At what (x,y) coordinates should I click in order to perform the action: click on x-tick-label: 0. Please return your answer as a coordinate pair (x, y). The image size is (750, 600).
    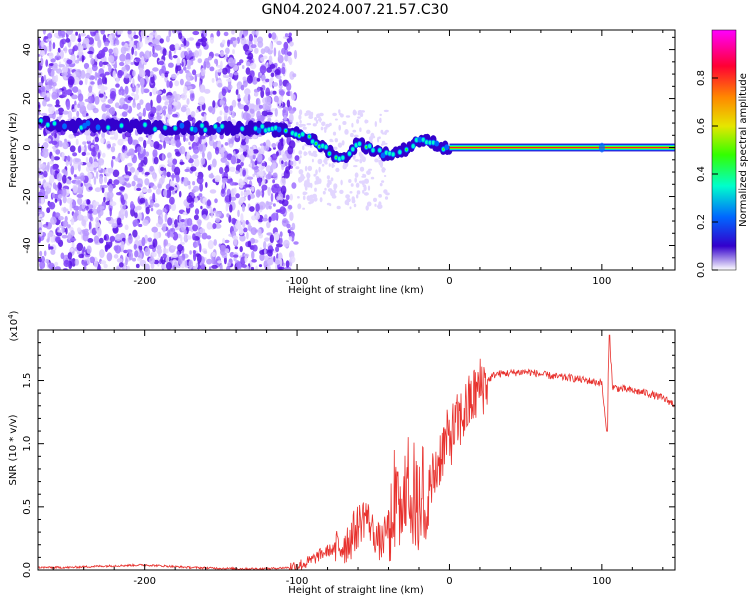
    Looking at the image, I should click on (449, 581).